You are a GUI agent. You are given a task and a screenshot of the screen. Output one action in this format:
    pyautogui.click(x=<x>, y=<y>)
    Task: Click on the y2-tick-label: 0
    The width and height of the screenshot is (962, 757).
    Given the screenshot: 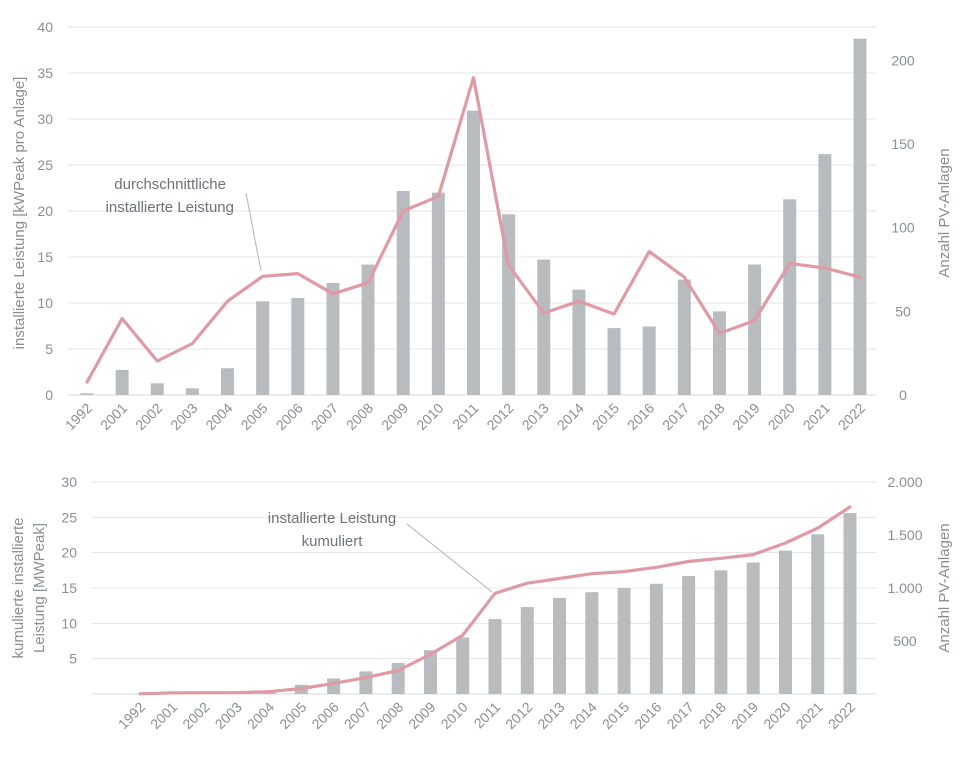 What is the action you would take?
    pyautogui.click(x=903, y=395)
    